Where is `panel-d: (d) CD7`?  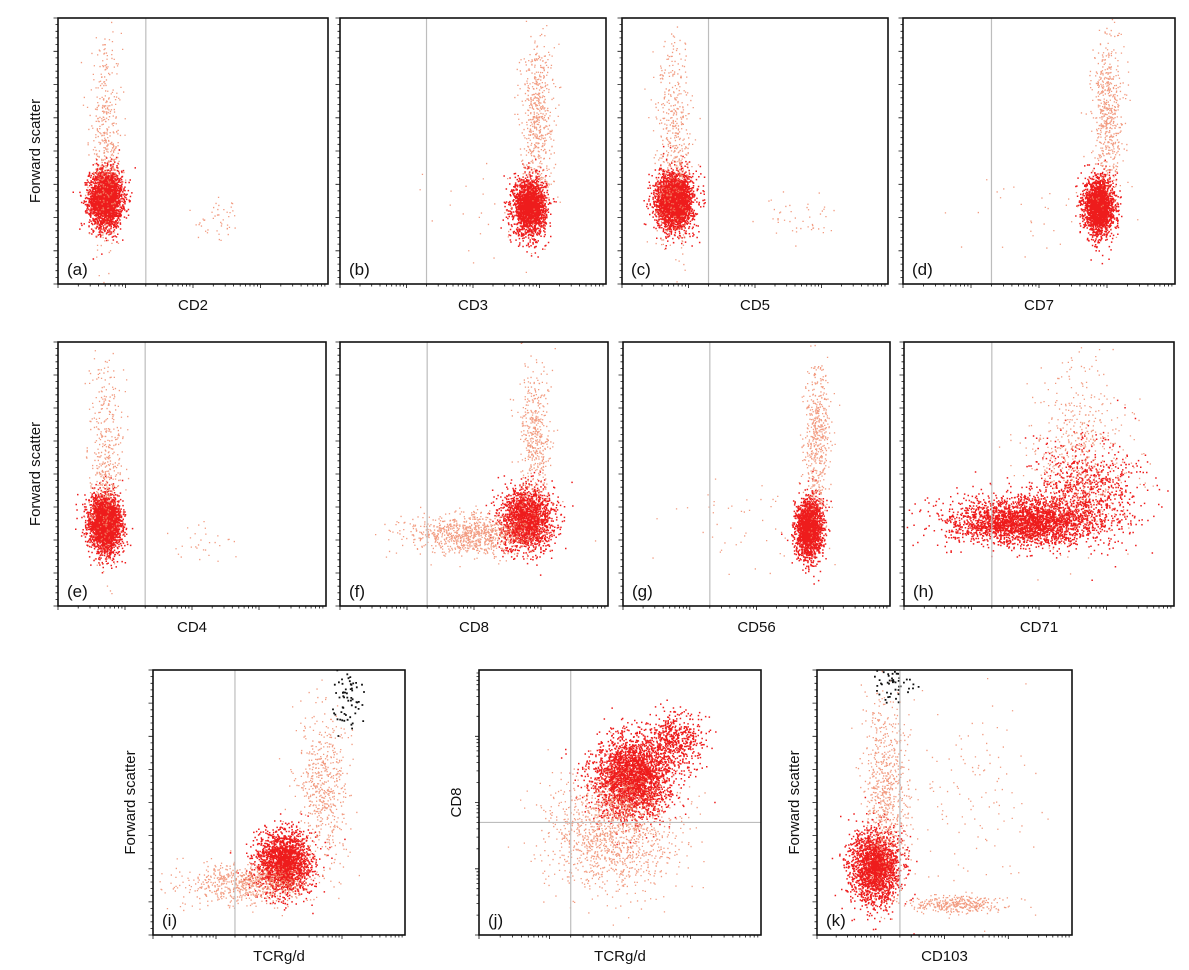
panel-d: (d) CD7 is located at coordinates (1037, 165).